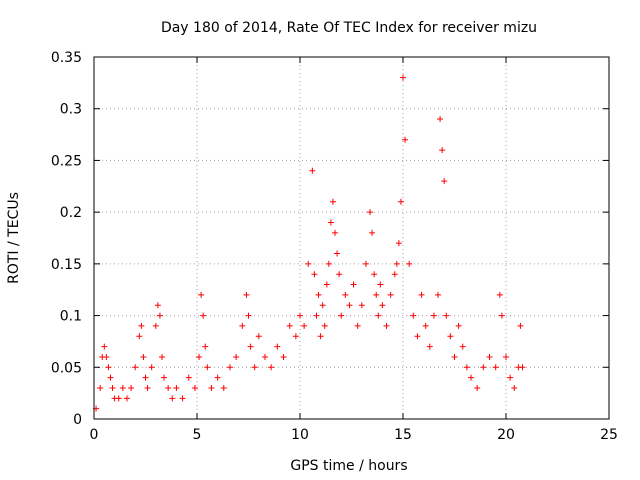 The width and height of the screenshot is (640, 480). I want to click on x-tick-label: 25, so click(609, 435).